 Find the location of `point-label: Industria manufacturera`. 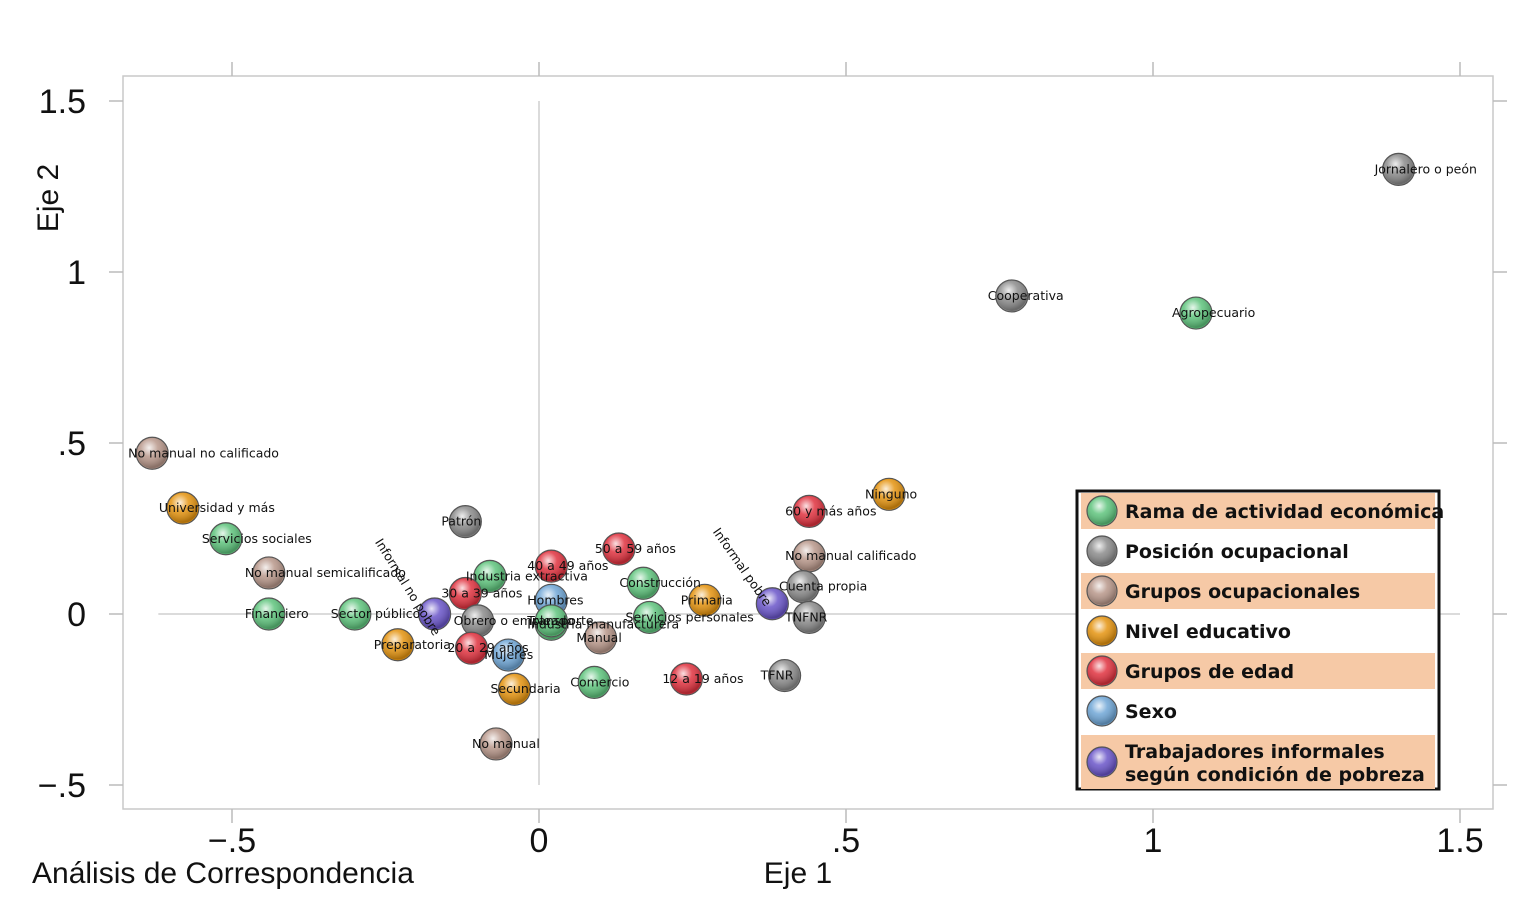

point-label: Industria manufacturera is located at coordinates (603, 623).